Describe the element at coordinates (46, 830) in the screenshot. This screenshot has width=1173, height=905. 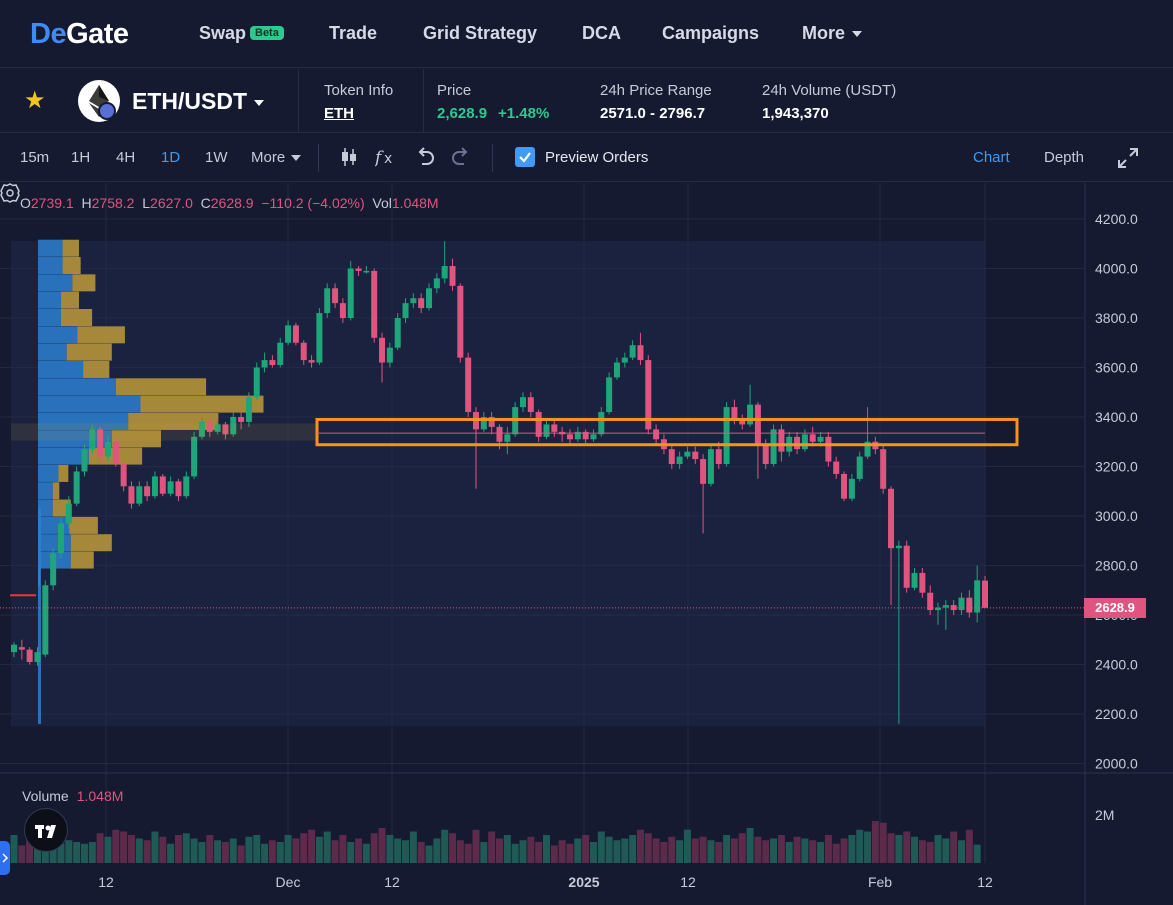
I see `tradingview-logo` at that location.